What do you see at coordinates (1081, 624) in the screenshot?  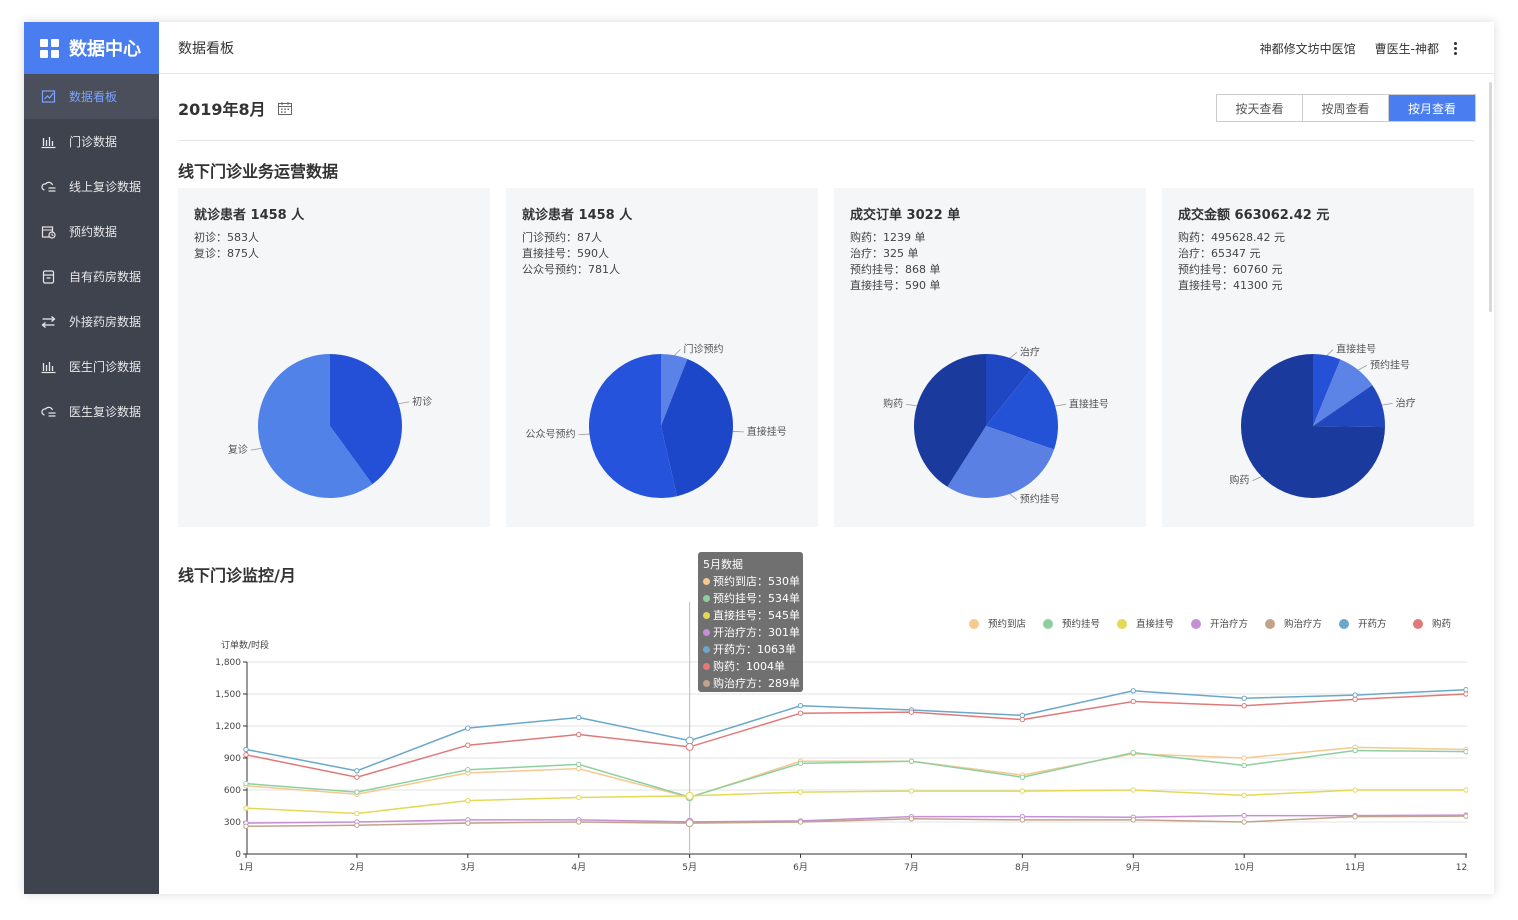 I see `legend-label: 预约挂号` at bounding box center [1081, 624].